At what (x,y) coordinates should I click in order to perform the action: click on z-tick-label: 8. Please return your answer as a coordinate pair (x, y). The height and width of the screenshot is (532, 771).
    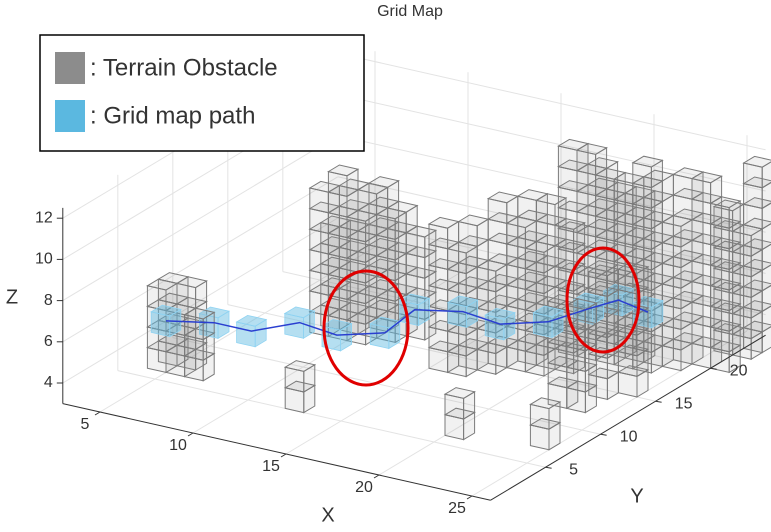
    Looking at the image, I should click on (48, 300).